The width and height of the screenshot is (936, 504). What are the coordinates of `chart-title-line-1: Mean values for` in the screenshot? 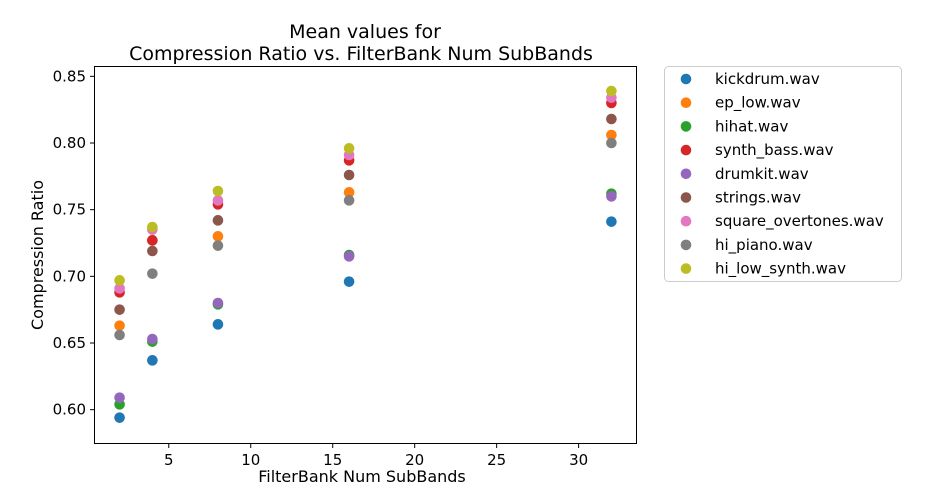 It's located at (365, 32).